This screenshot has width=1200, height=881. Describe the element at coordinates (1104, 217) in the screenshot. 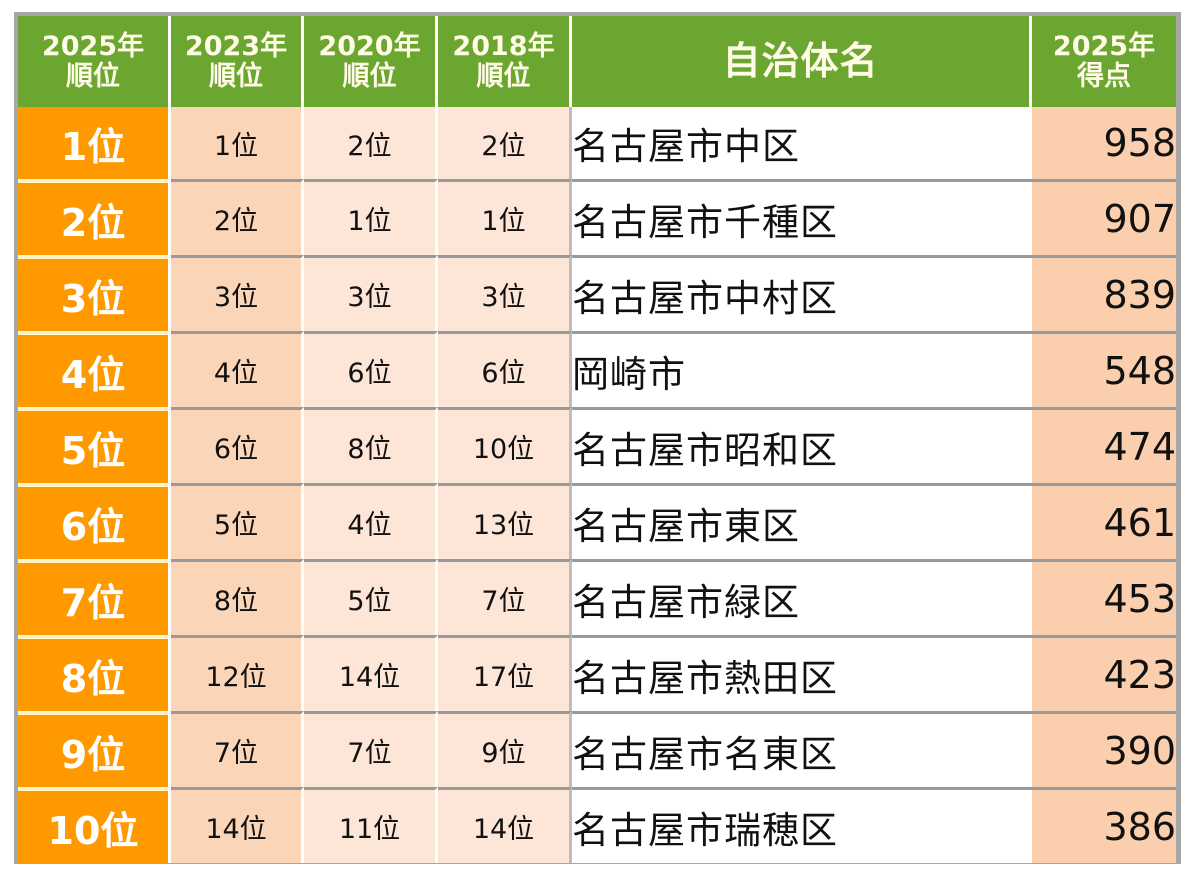

I see `cell-score-2025: 907` at that location.